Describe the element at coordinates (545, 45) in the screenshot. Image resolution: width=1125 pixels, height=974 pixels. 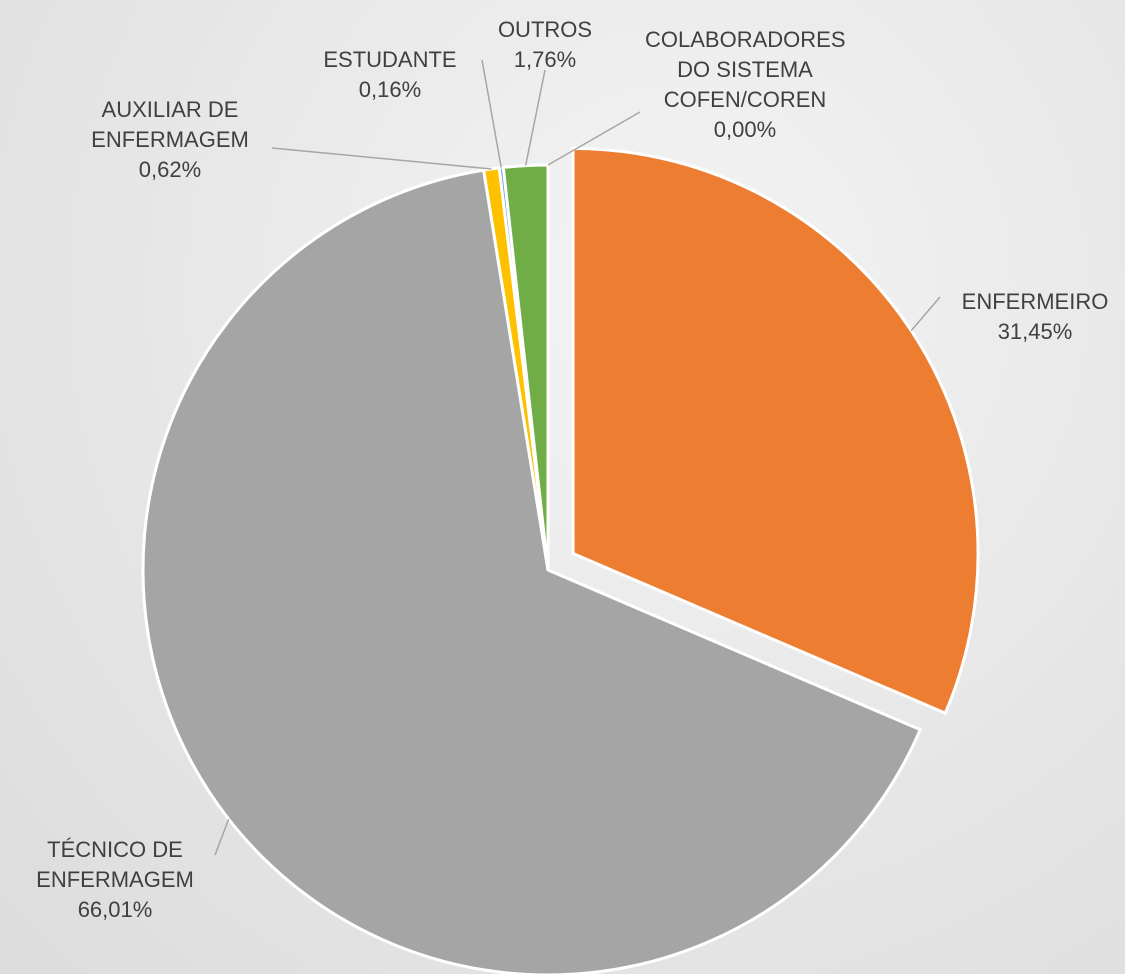
I see `data-label: OUTROS 1,76%` at that location.